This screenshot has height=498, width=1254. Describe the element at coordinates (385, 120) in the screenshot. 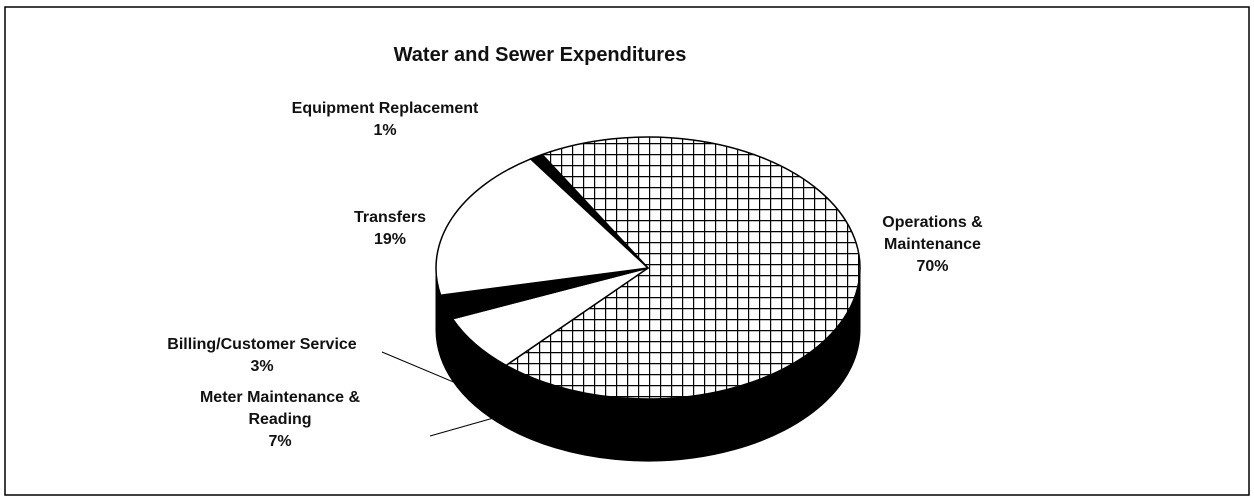

I see `data-label: Equipment Replacement 1%` at that location.